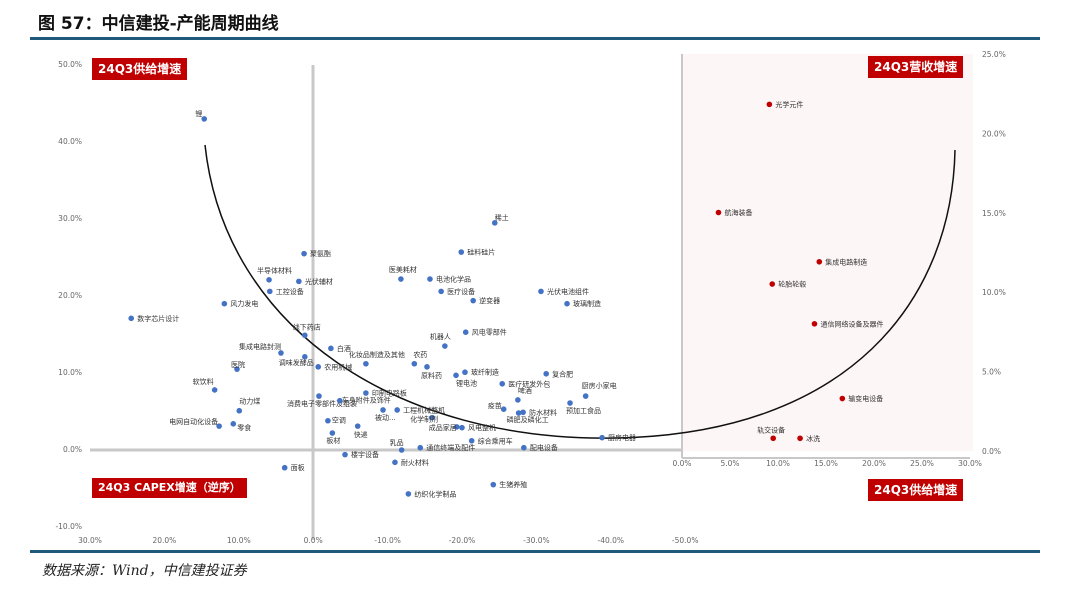  I want to click on right-x-tick-label: 20.0%, so click(874, 463).